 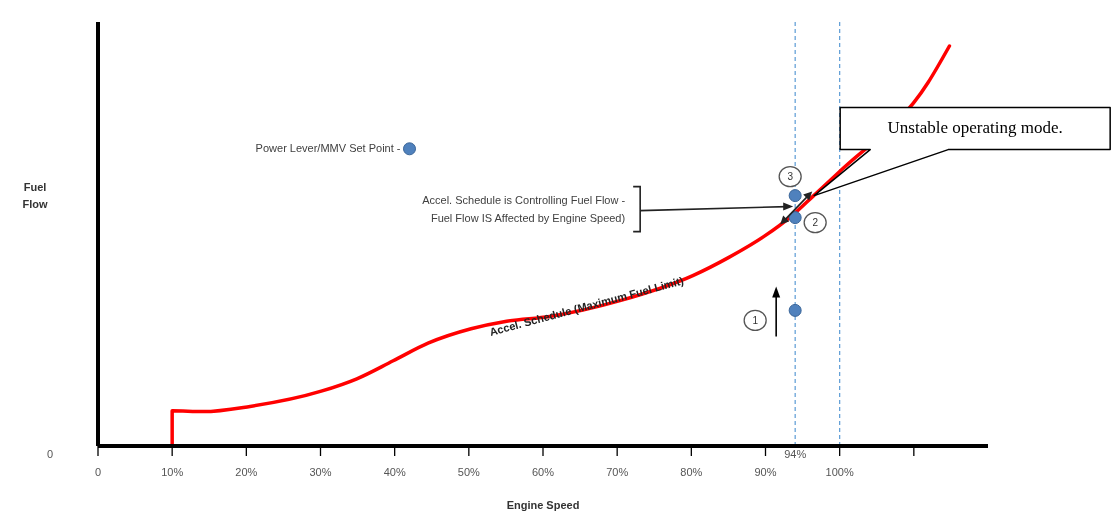 I want to click on x-tick-label: 40%, so click(x=394, y=471).